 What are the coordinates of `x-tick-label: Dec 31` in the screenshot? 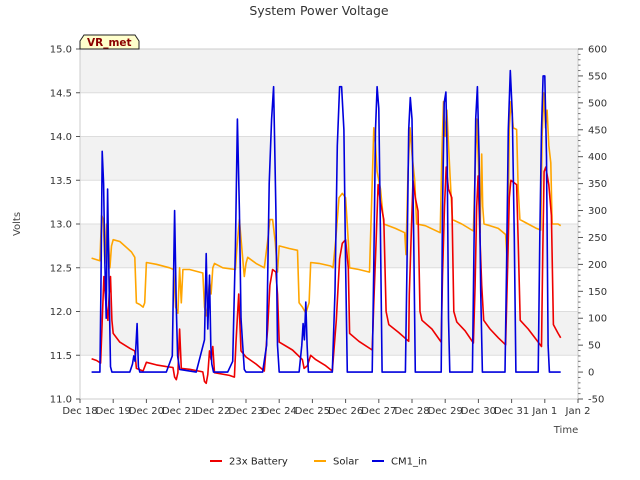 It's located at (511, 411).